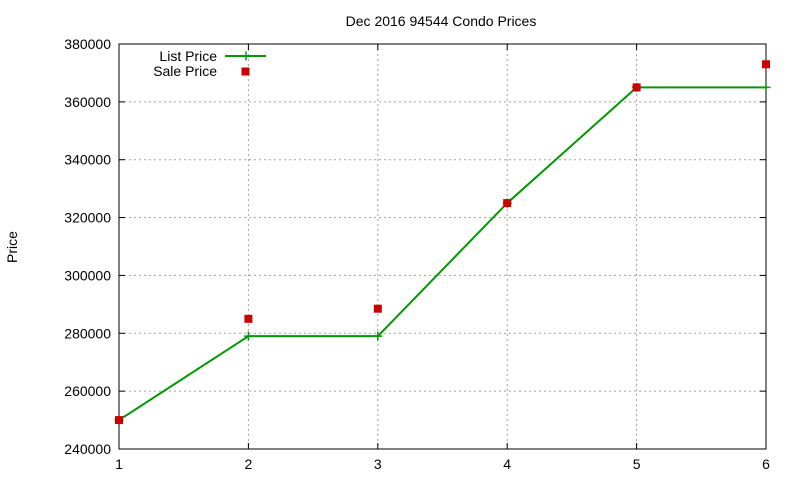 Image resolution: width=800 pixels, height=485 pixels. I want to click on y-tick-label: 340000, so click(87, 160).